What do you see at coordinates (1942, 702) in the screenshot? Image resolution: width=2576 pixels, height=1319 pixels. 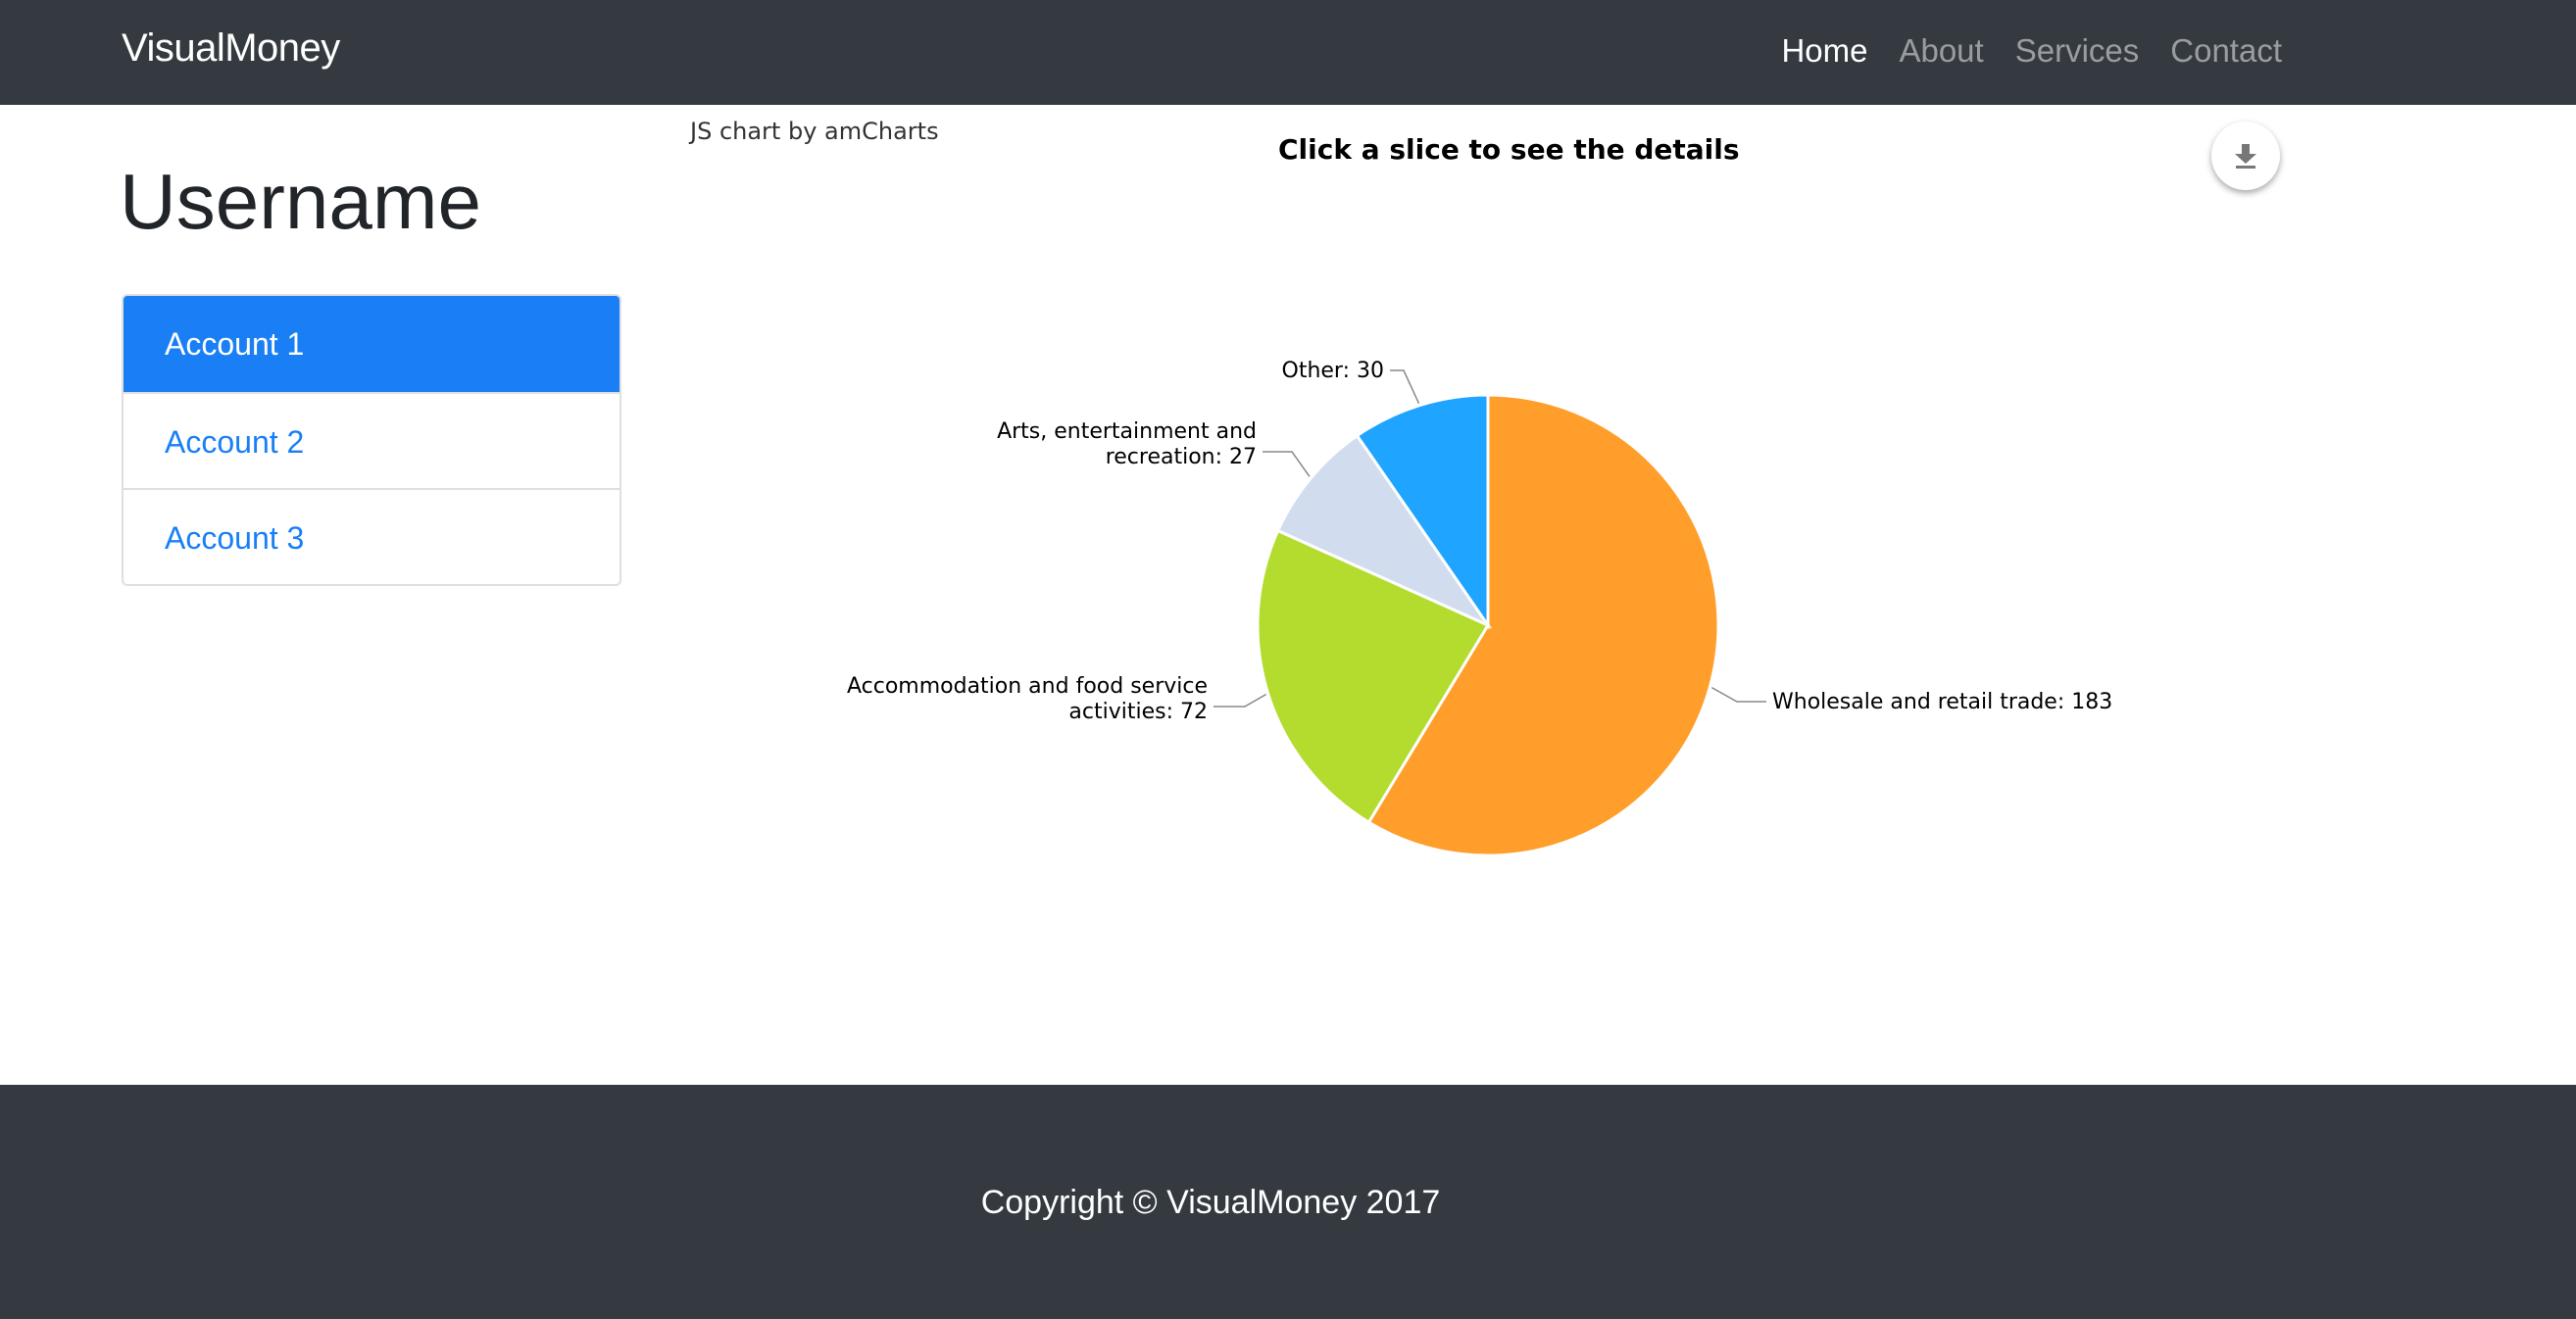 I see `pie-label: Wholesale and retail trade: 183` at bounding box center [1942, 702].